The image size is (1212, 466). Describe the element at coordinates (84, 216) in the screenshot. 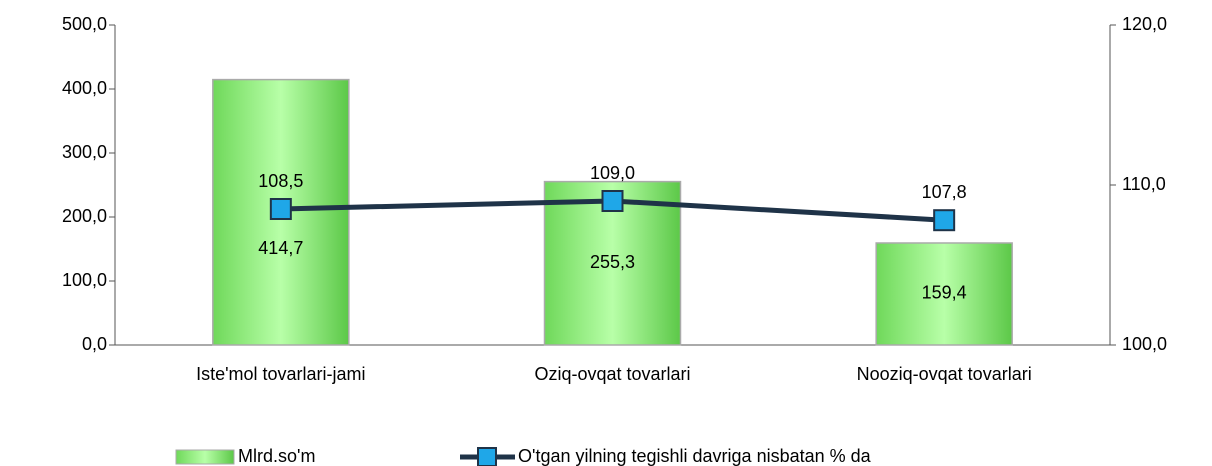

I see `y-tick-label: 200,0` at that location.